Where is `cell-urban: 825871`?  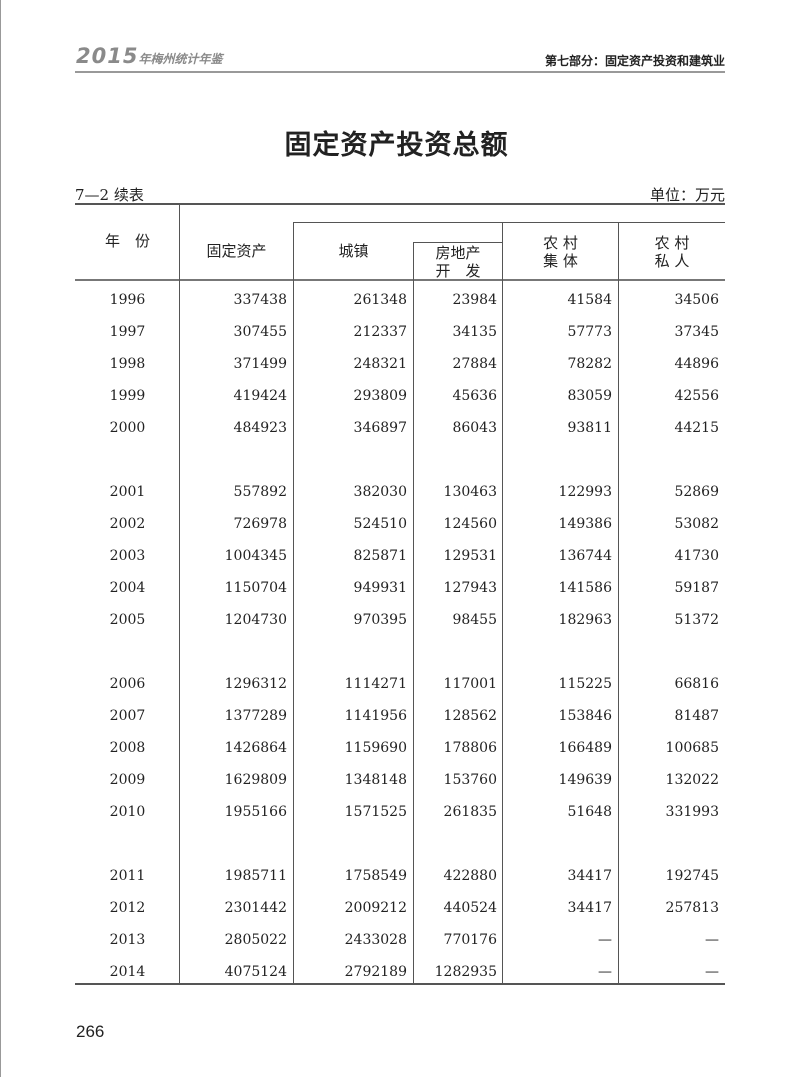 cell-urban: 825871 is located at coordinates (380, 556).